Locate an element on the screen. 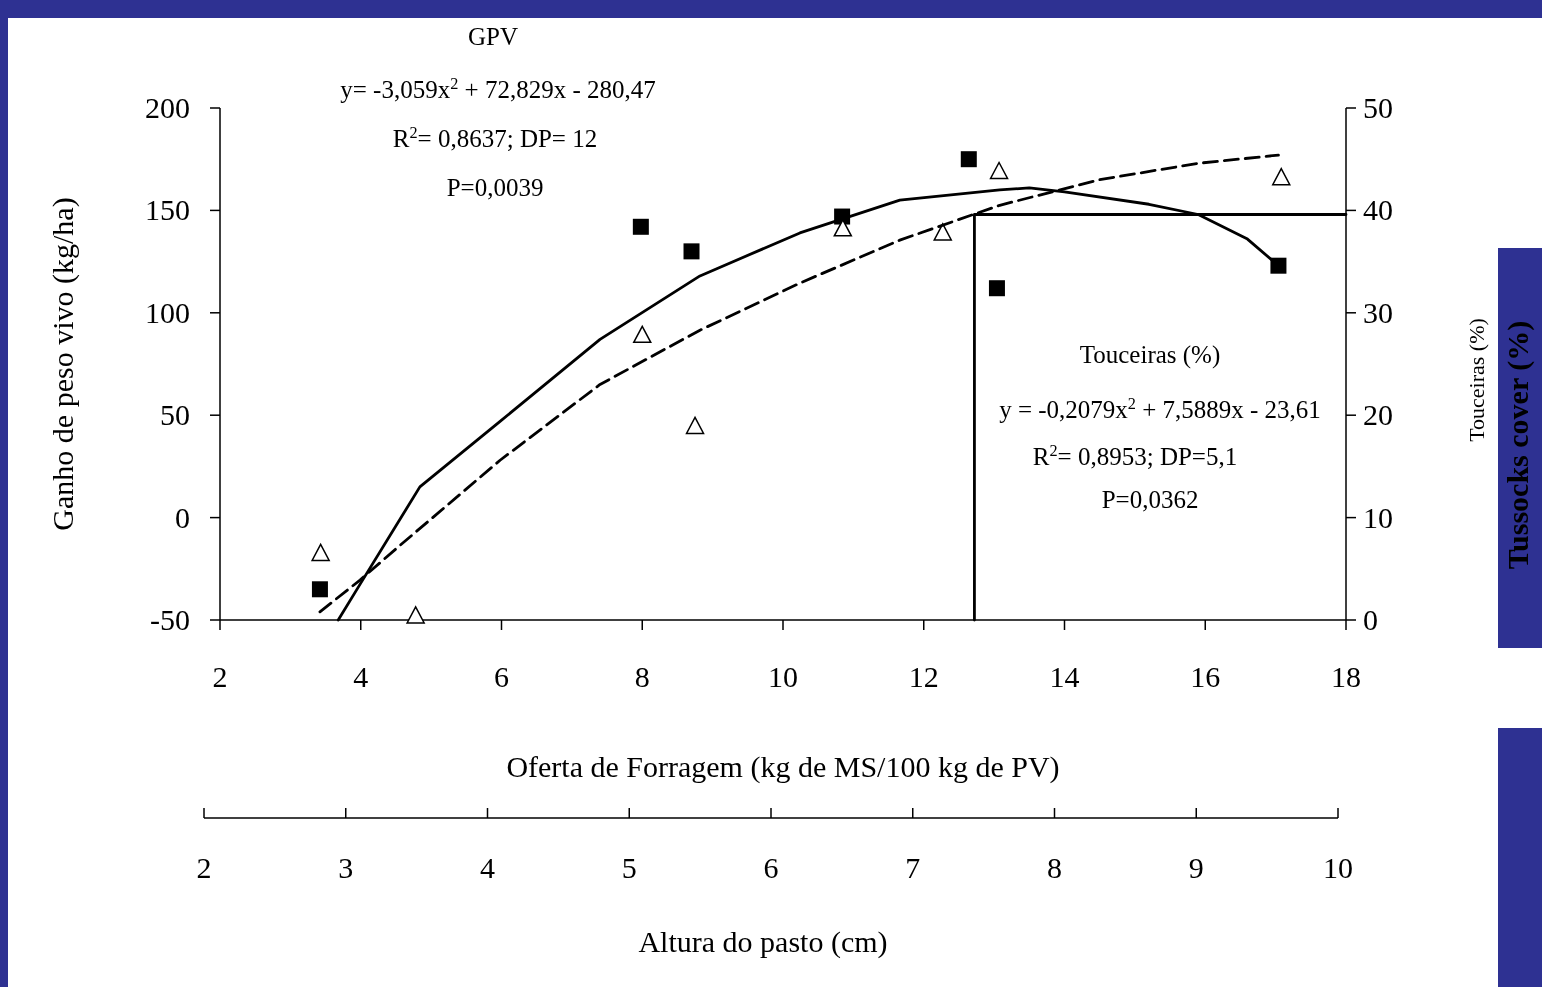  x-tick-label: 6 is located at coordinates (501, 676).